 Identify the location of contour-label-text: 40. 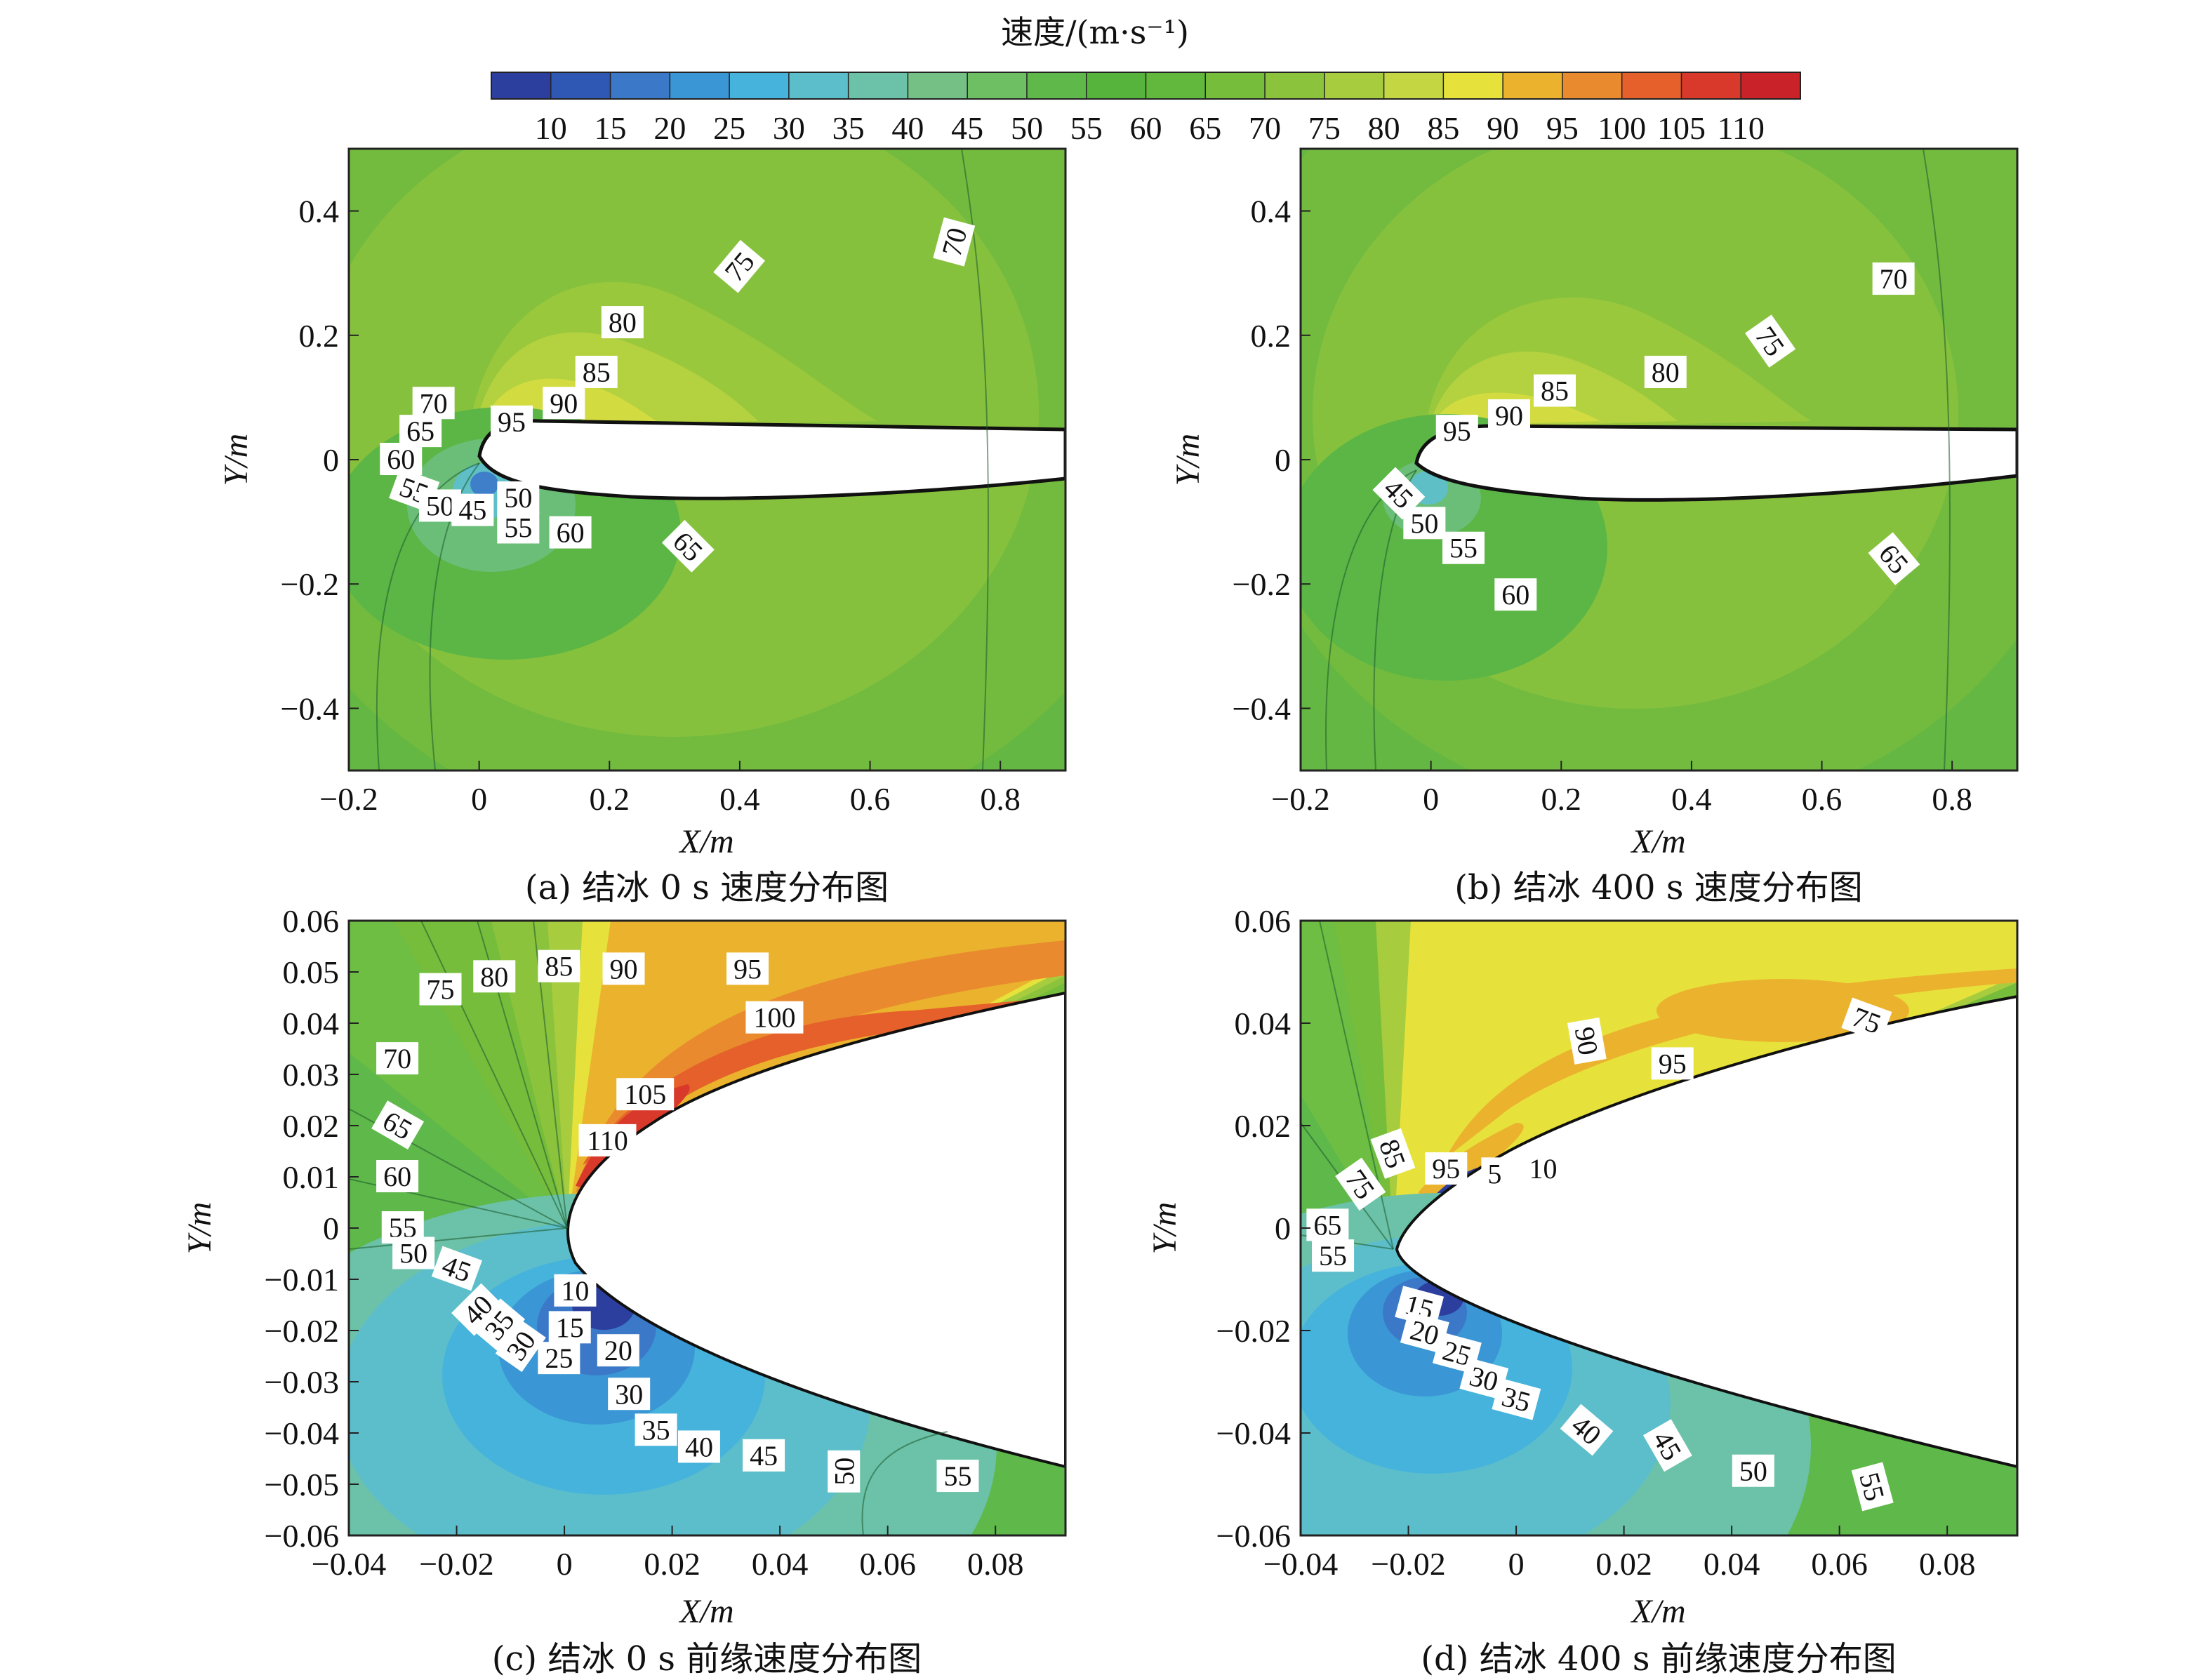
(699, 1446).